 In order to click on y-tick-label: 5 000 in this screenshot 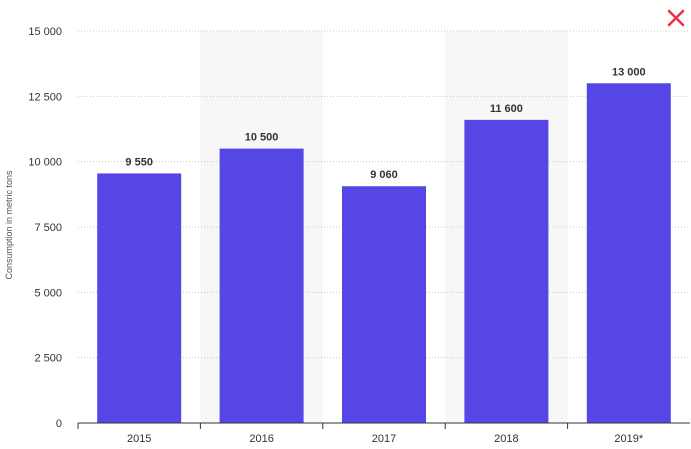, I will do `click(48, 293)`.